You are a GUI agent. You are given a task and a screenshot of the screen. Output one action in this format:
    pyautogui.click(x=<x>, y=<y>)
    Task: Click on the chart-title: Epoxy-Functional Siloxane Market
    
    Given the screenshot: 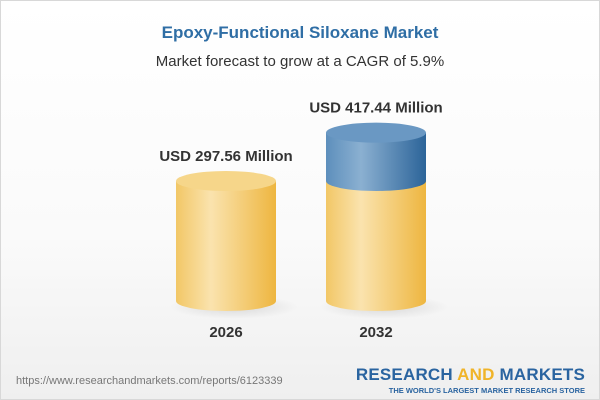 What is the action you would take?
    pyautogui.click(x=300, y=32)
    